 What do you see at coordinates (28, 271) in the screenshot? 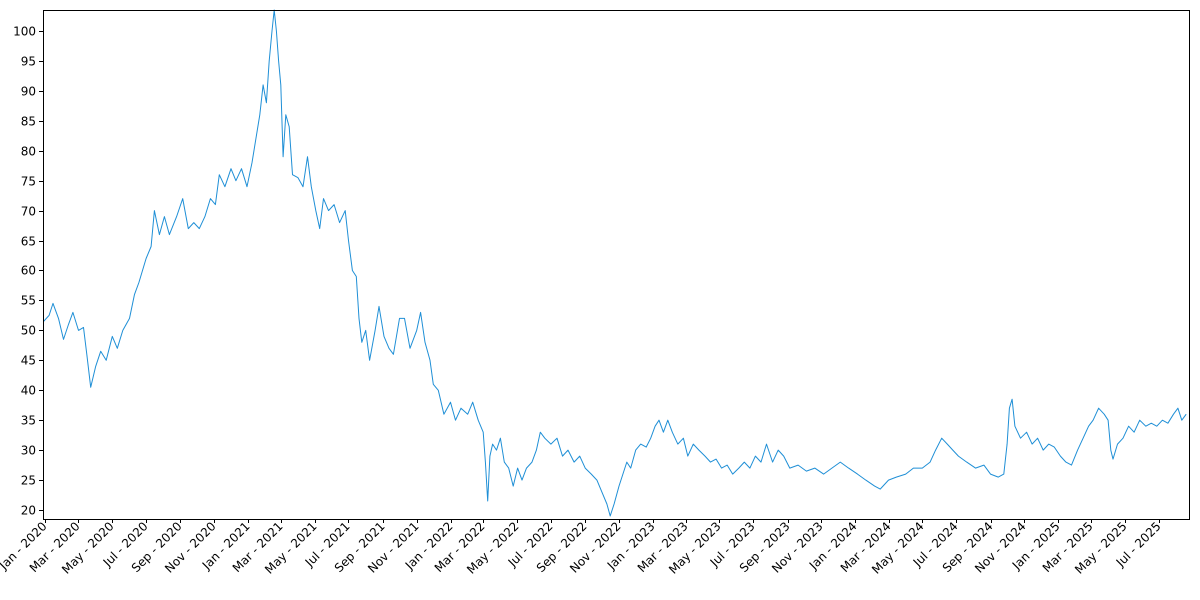
I see `y-tick-label: 60` at bounding box center [28, 271].